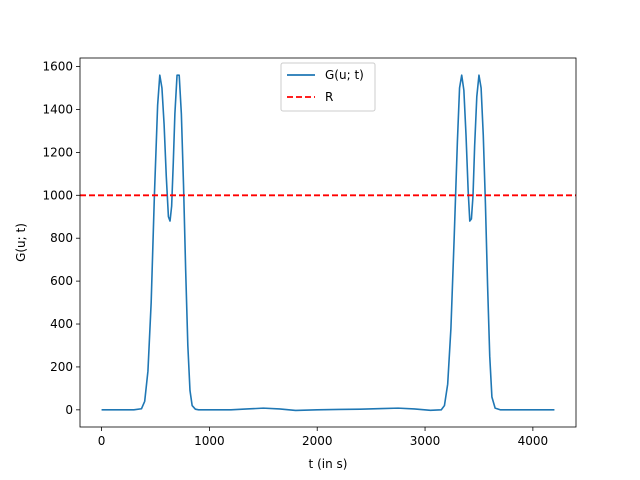 Image resolution: width=640 pixels, height=480 pixels. What do you see at coordinates (57, 195) in the screenshot?
I see `y-tick-label-5: 1000` at bounding box center [57, 195].